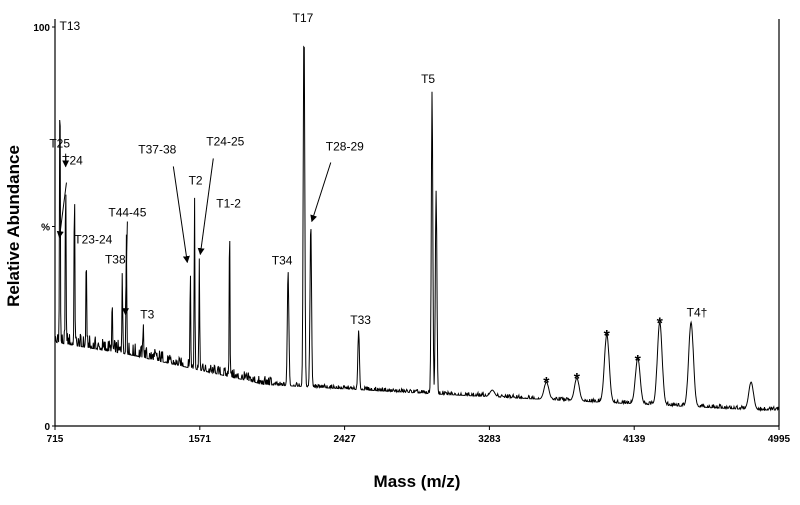 This screenshot has width=800, height=505. I want to click on peak-label: T13, so click(70, 26).